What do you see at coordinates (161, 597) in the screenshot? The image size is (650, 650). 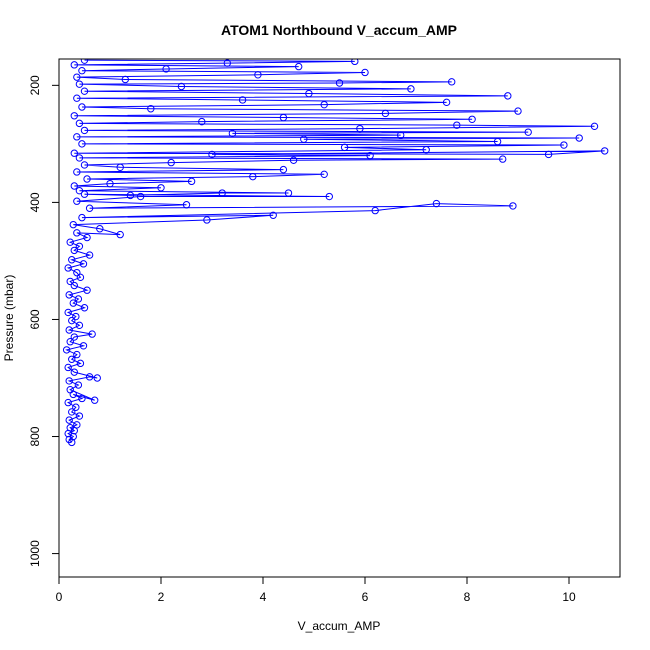 I see `x-tick-label: 2` at bounding box center [161, 597].